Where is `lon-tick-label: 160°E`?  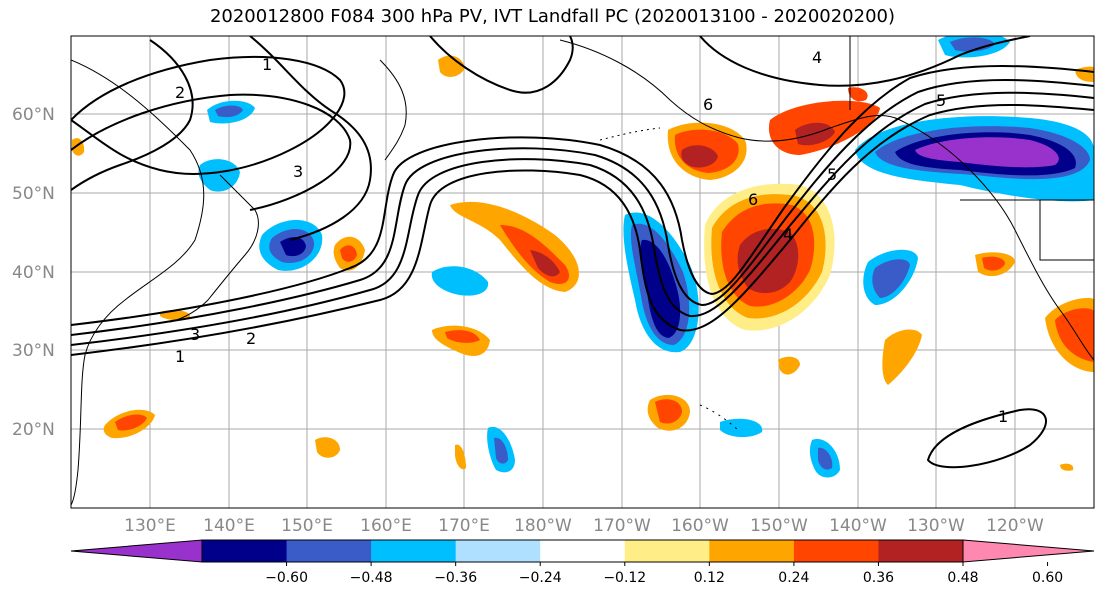
lon-tick-label: 160°E is located at coordinates (386, 526).